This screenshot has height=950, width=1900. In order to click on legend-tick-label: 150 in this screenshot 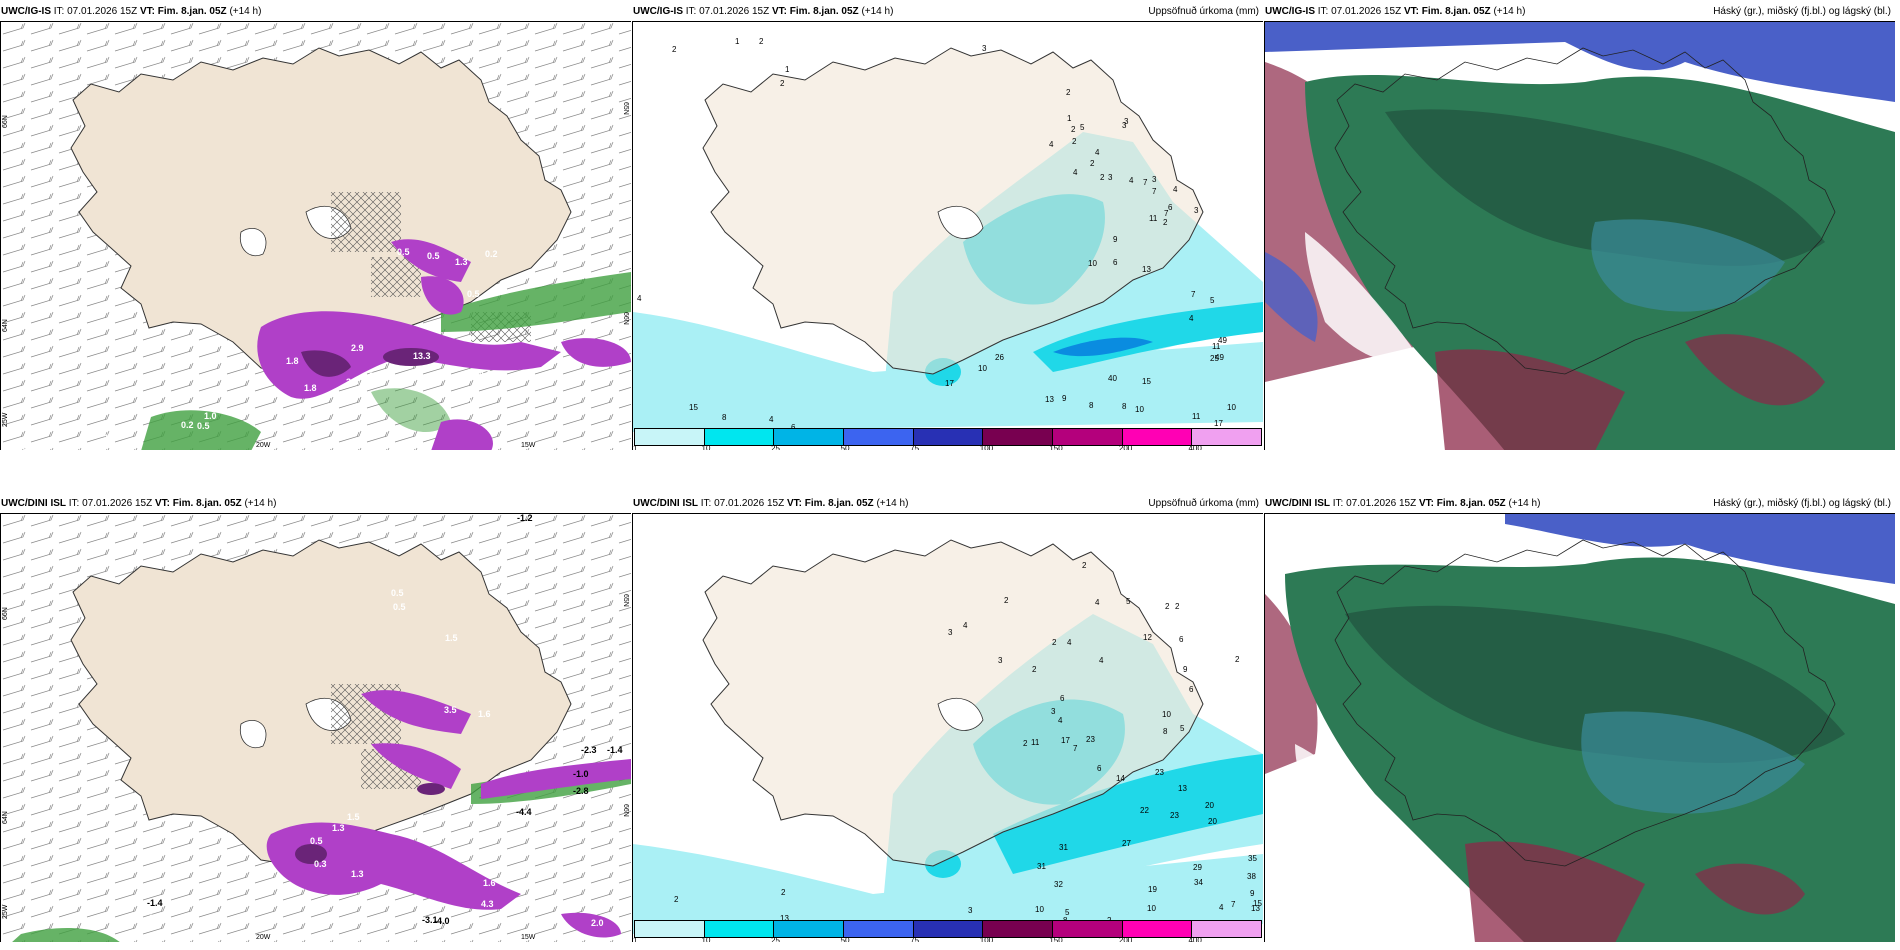, I will do `click(1056, 939)`.